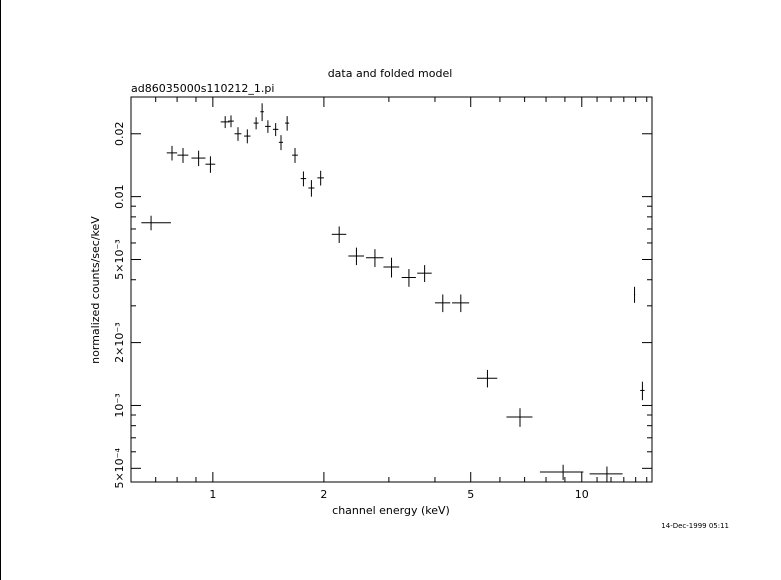 The height and width of the screenshot is (580, 781). Describe the element at coordinates (470, 494) in the screenshot. I see `x-tick-label: 5` at that location.